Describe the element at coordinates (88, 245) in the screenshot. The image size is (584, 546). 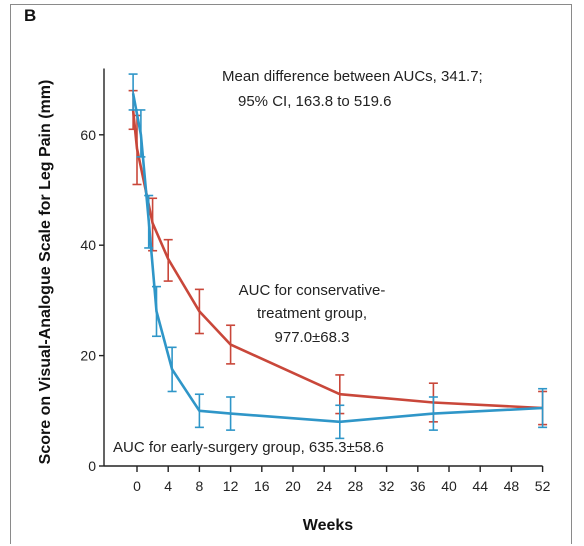
I see `y-tick-label: 40` at that location.